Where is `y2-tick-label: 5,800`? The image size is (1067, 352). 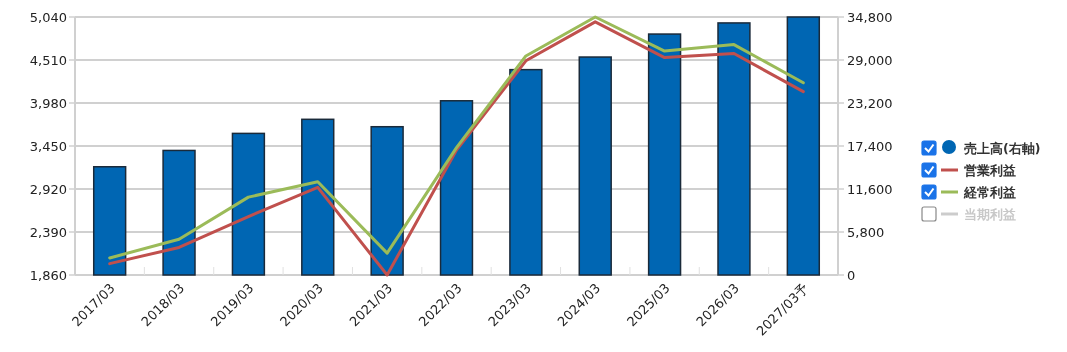
y2-tick-label: 5,800 is located at coordinates (866, 232).